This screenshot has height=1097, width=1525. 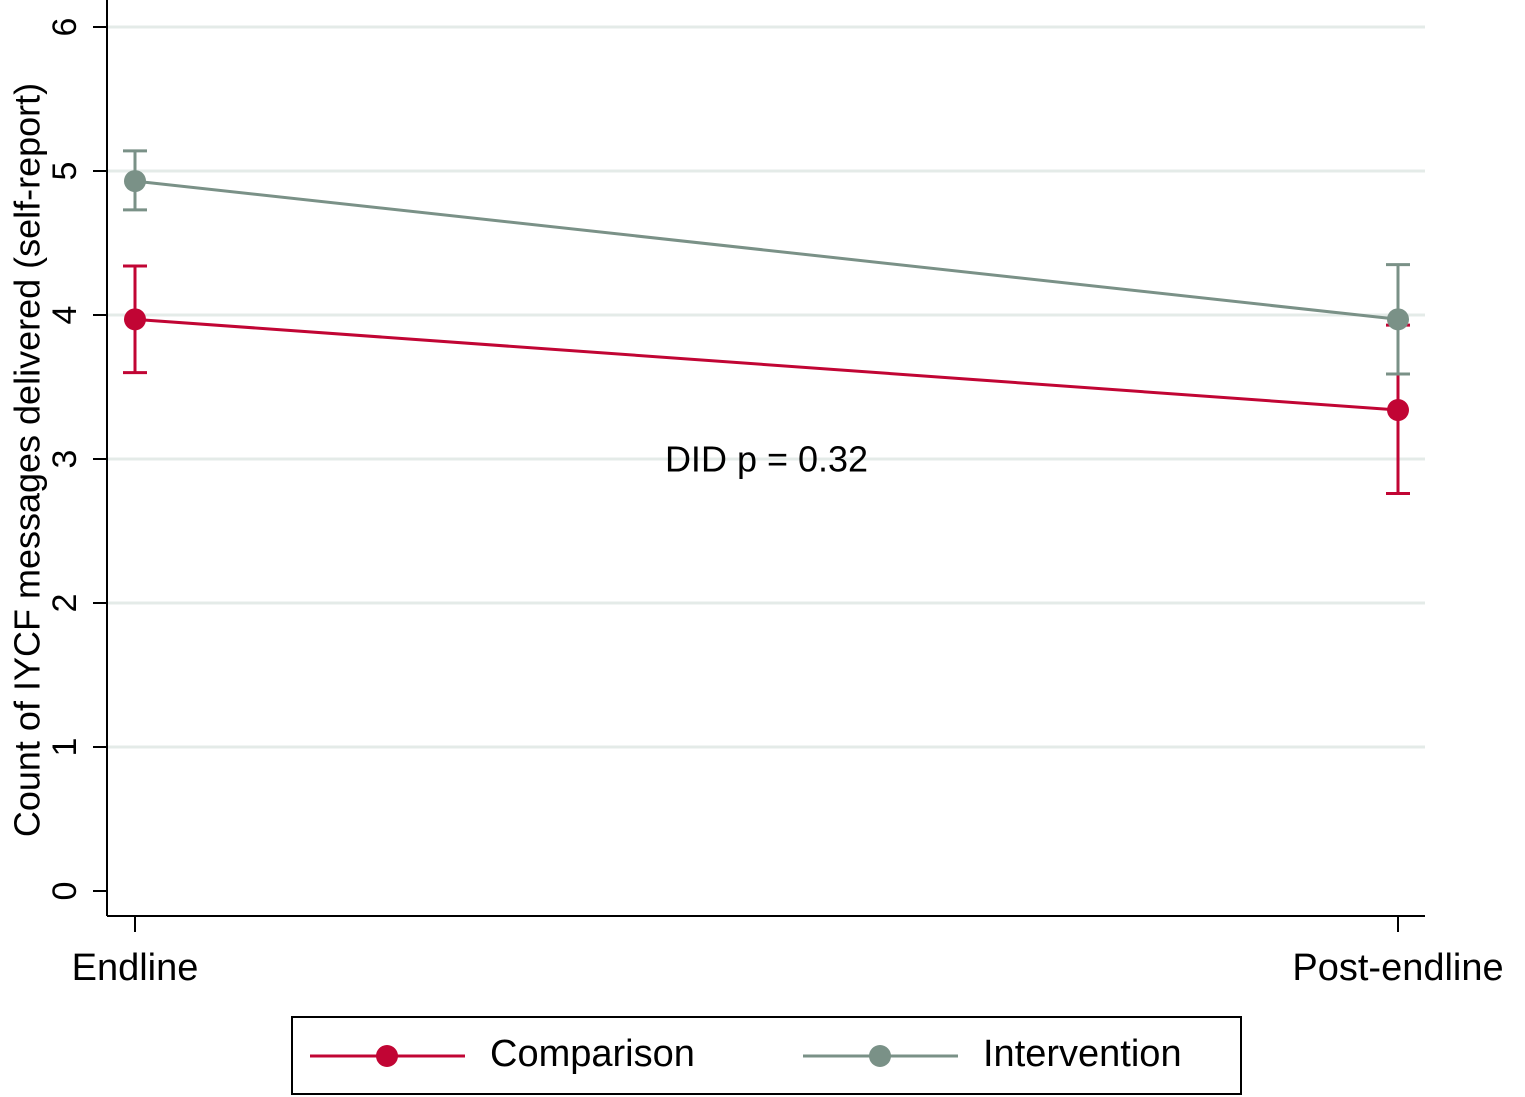 I want to click on x-tick-label: Endline, so click(x=135, y=968).